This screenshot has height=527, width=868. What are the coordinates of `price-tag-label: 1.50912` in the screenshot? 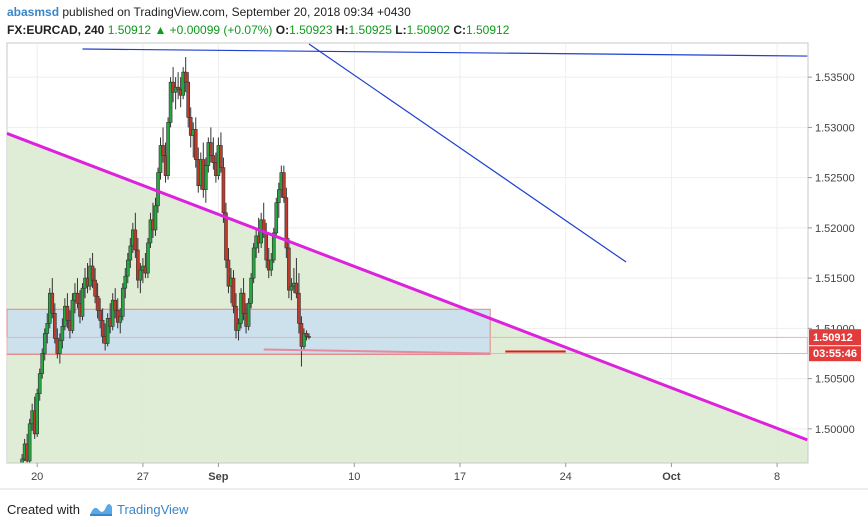 It's located at (833, 338).